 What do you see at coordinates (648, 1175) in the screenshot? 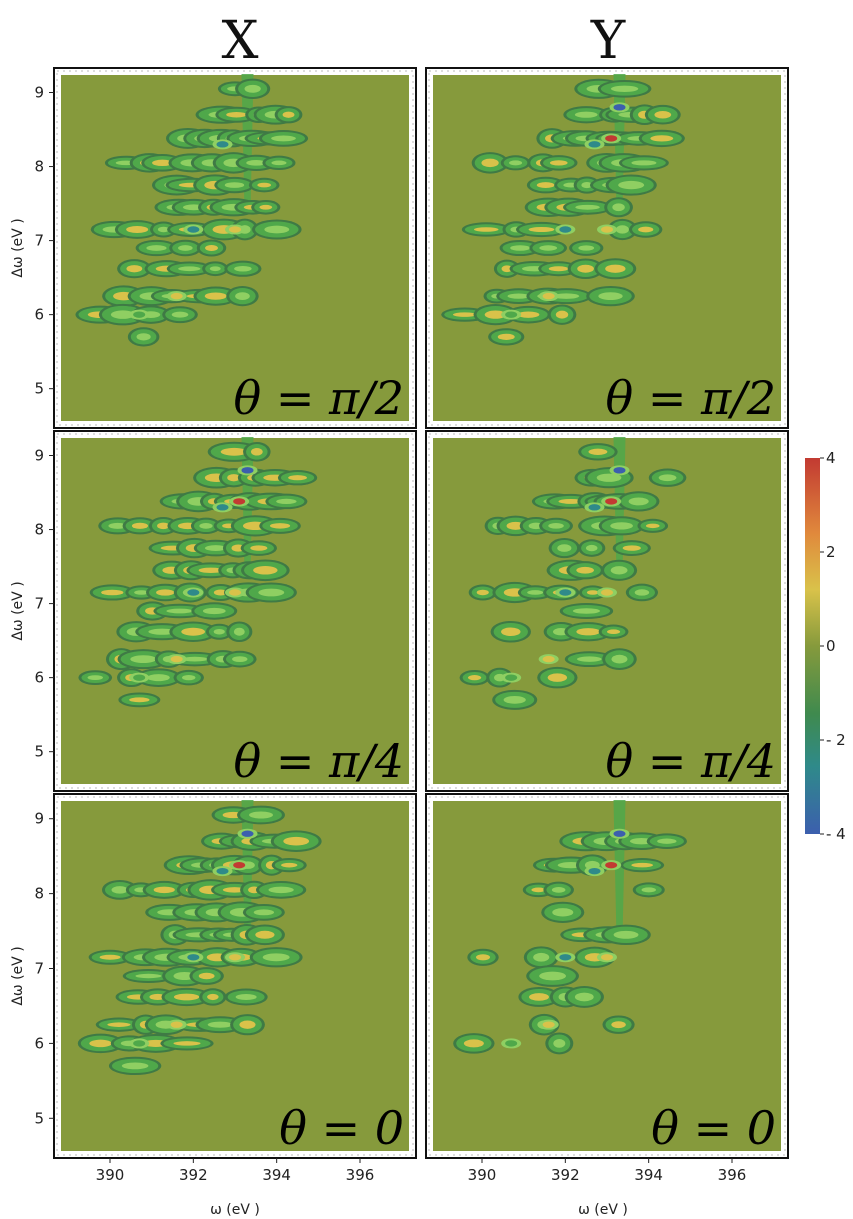
I see `x-tick-label: 394` at bounding box center [648, 1175].